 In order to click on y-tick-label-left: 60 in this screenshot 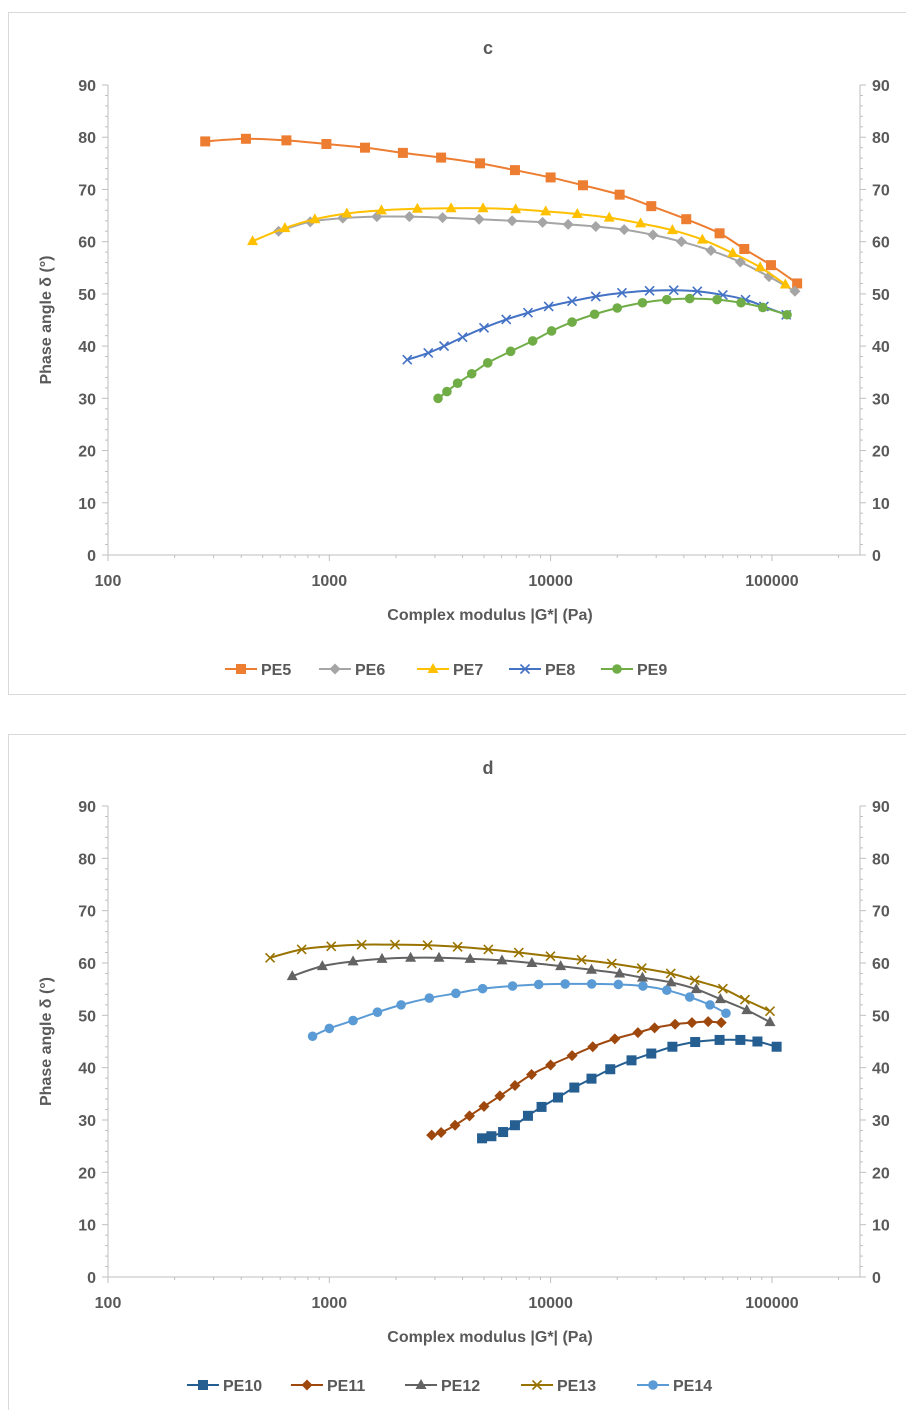, I will do `click(87, 964)`.